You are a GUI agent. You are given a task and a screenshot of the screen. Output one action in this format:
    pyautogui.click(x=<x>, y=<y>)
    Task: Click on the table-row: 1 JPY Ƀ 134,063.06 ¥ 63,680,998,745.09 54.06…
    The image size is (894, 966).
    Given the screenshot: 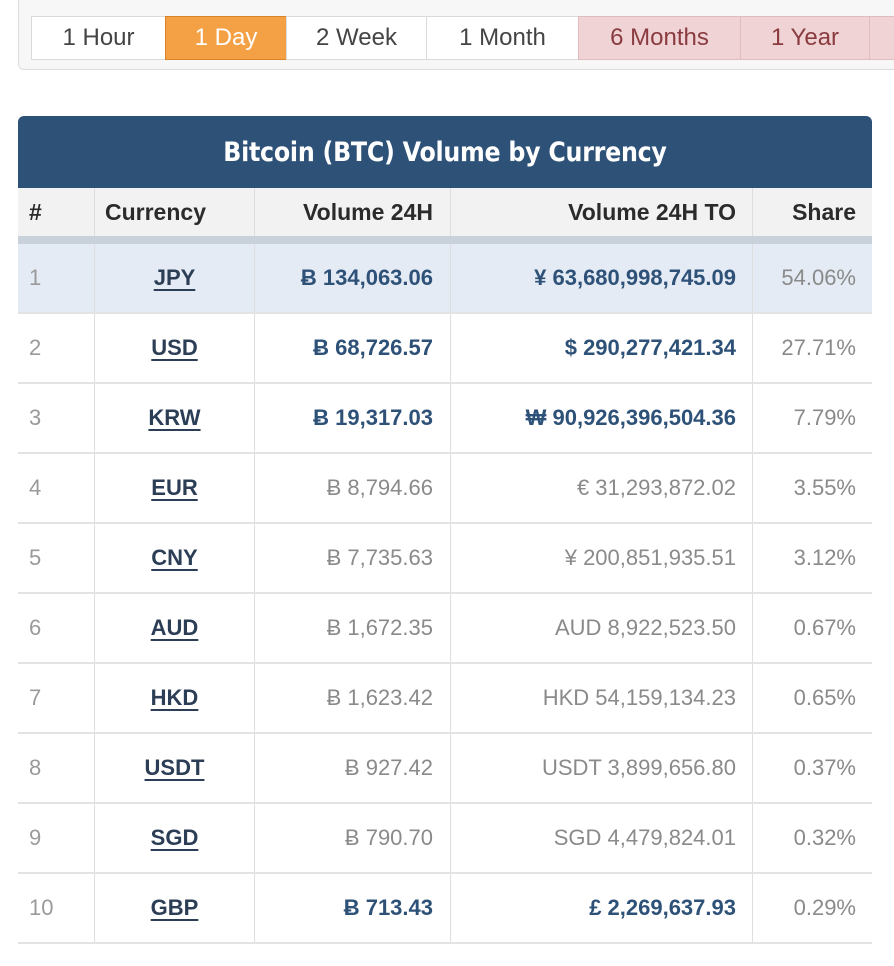 What is the action you would take?
    pyautogui.click(x=445, y=279)
    